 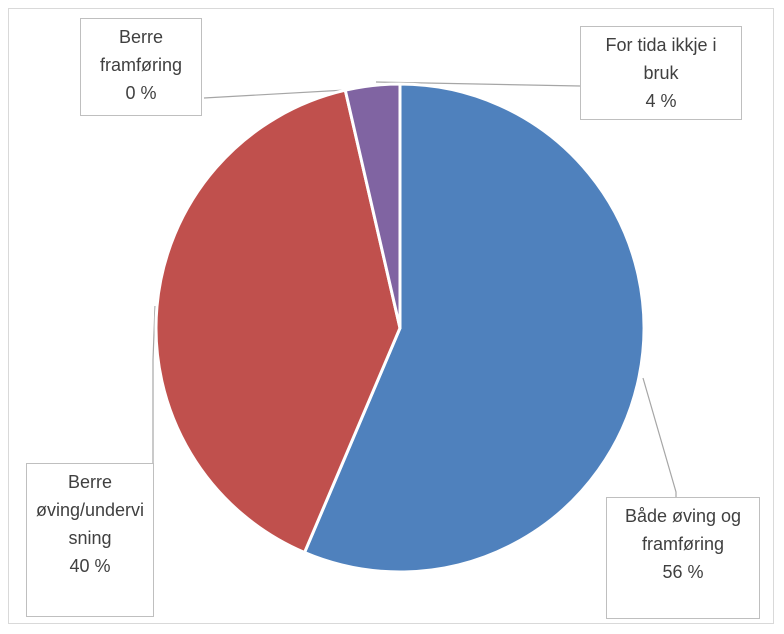 I want to click on label-line: For tida ikkje i, so click(x=661, y=45).